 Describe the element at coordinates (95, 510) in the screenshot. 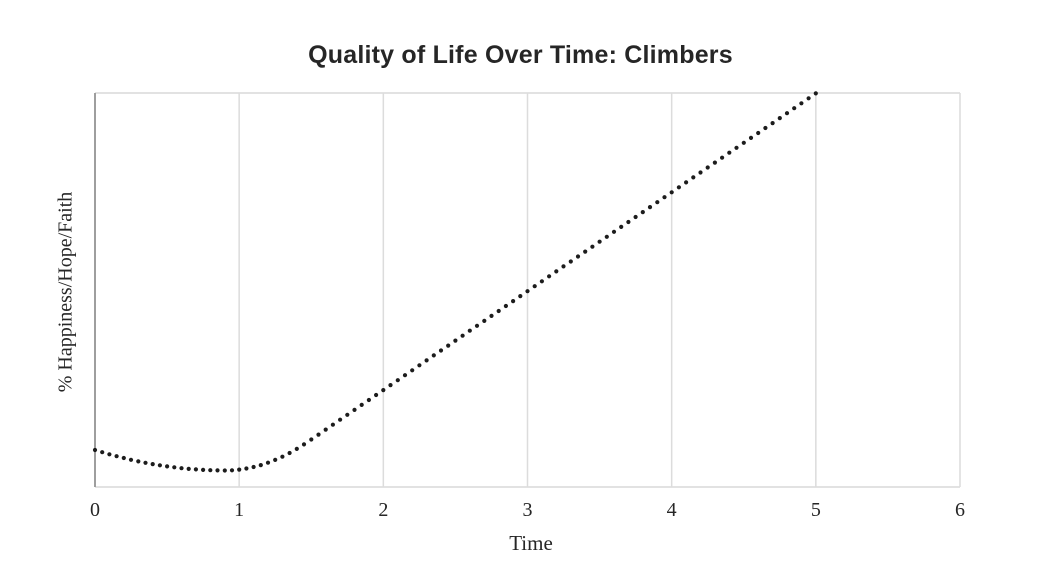

I see `x-tick-label: 0` at that location.